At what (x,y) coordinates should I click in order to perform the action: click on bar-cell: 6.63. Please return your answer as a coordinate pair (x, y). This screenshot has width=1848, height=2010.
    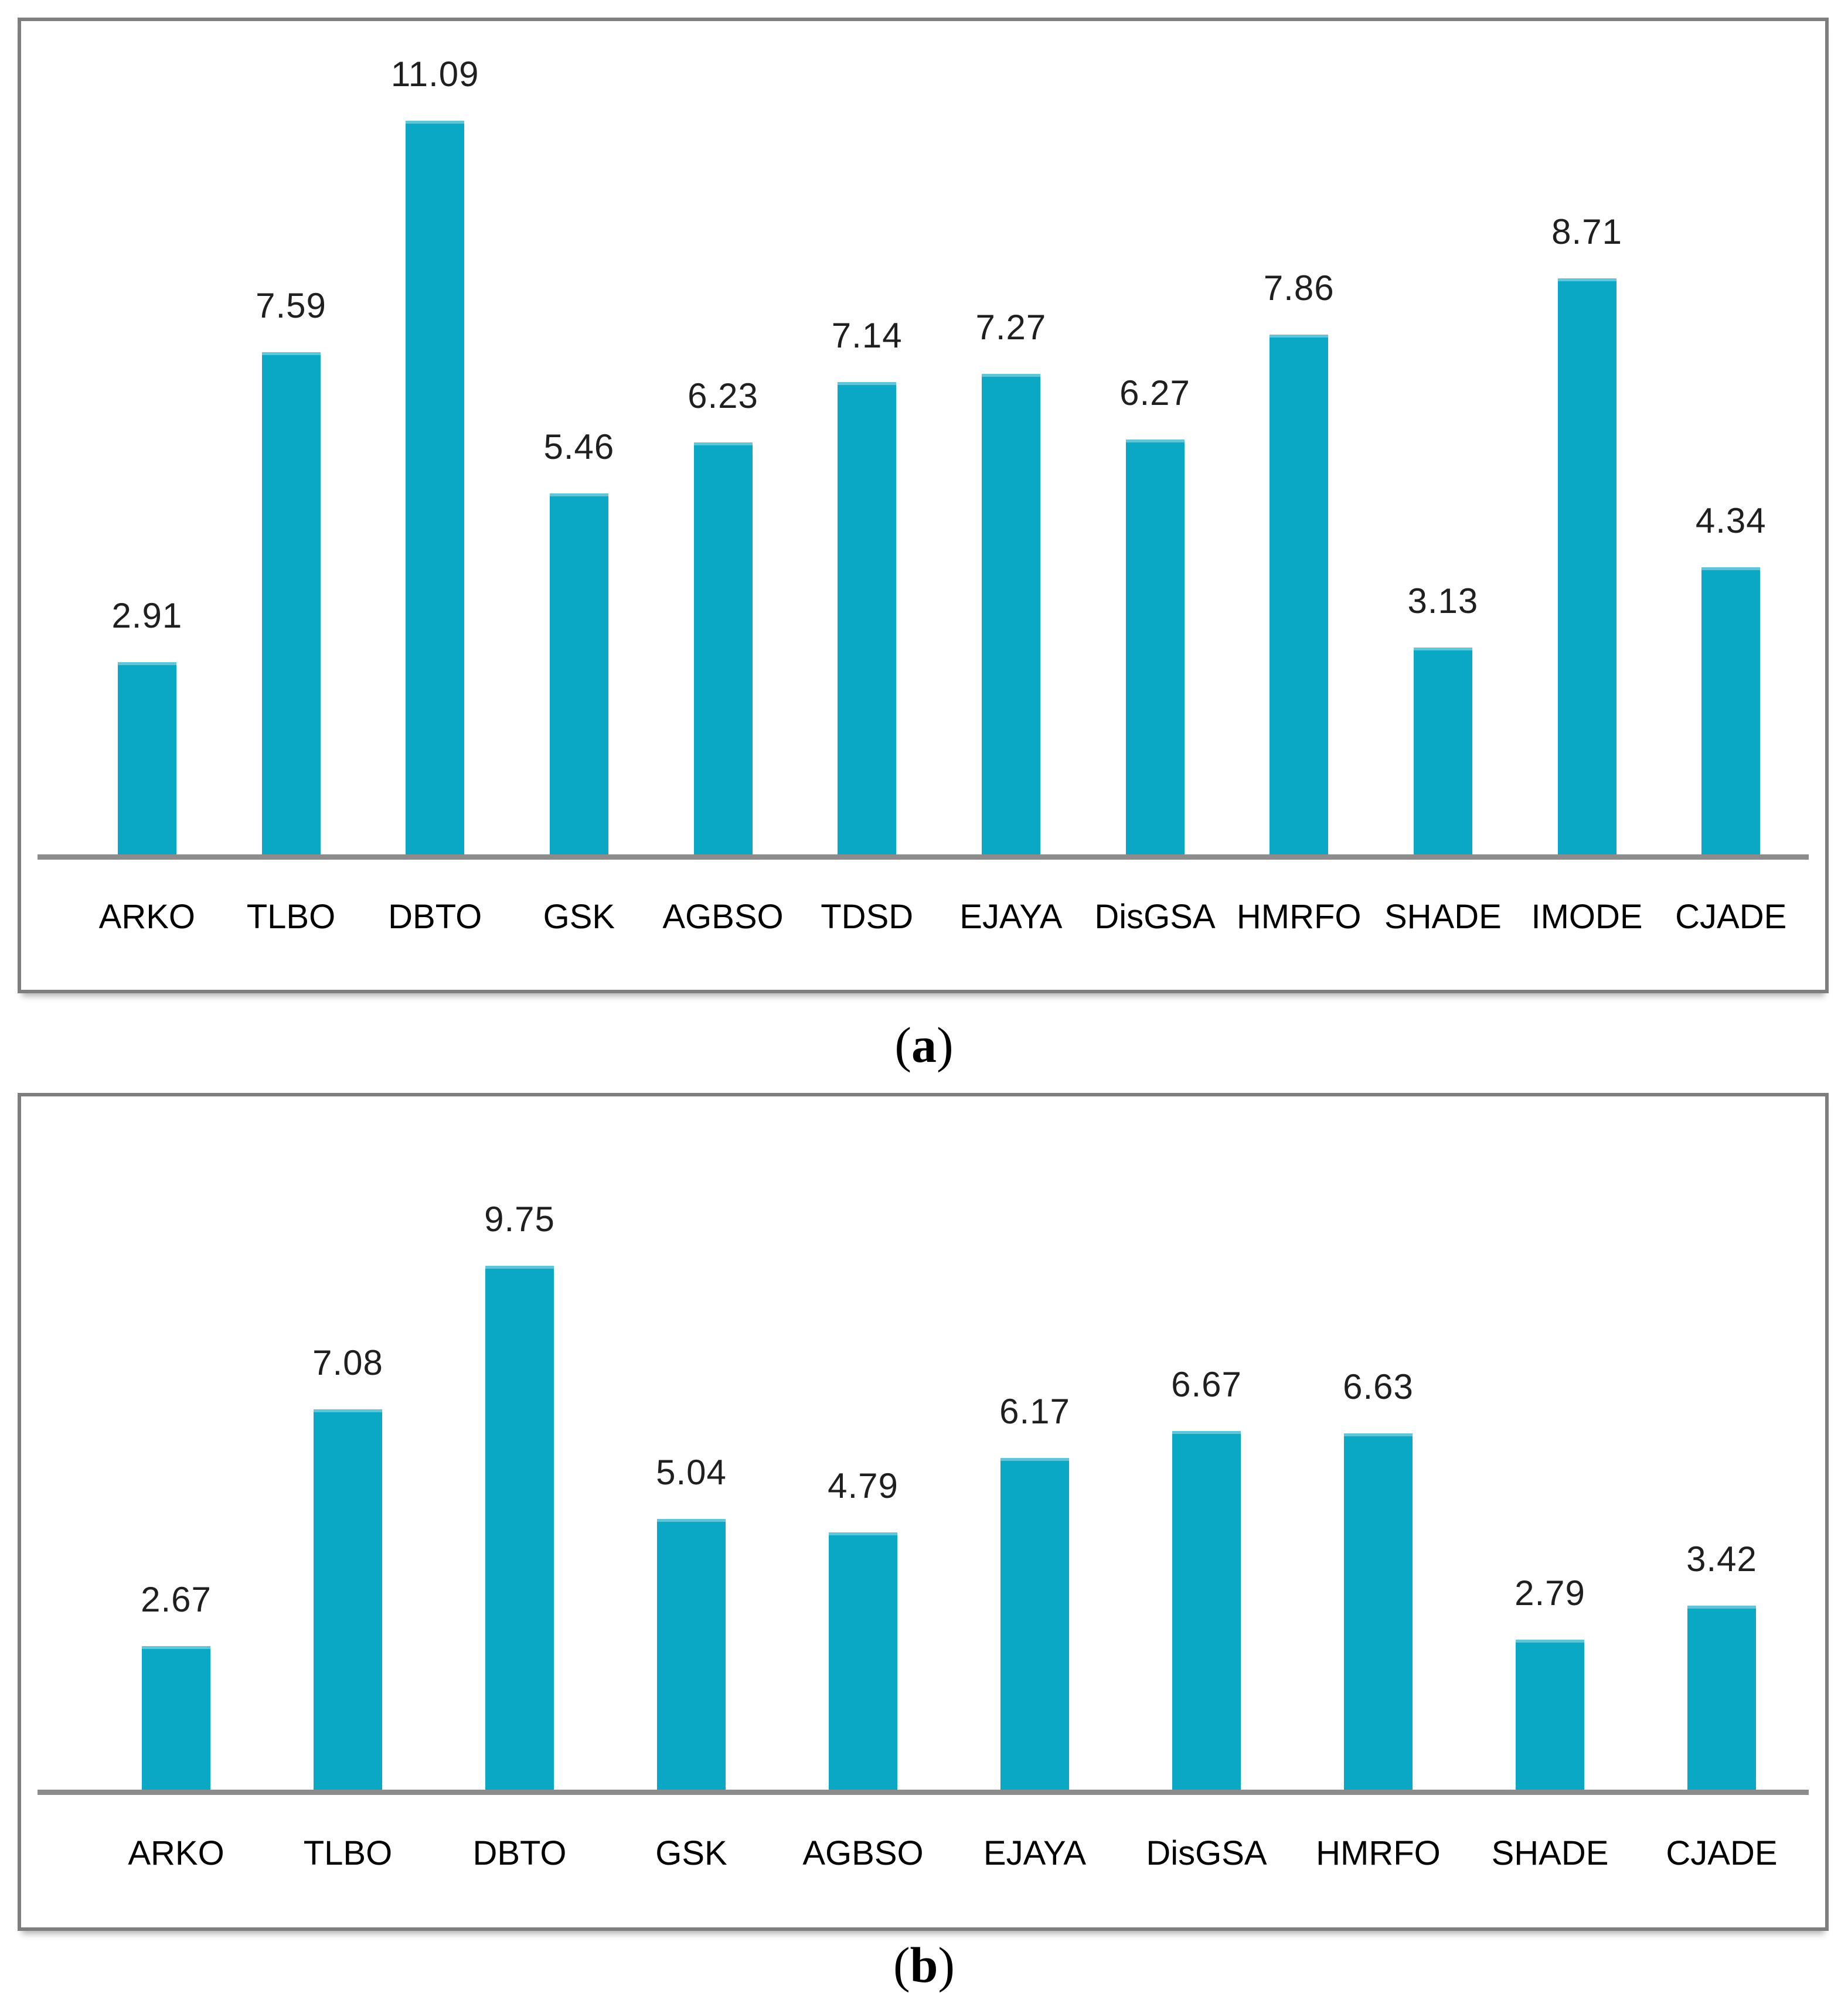
    Looking at the image, I should click on (1378, 1443).